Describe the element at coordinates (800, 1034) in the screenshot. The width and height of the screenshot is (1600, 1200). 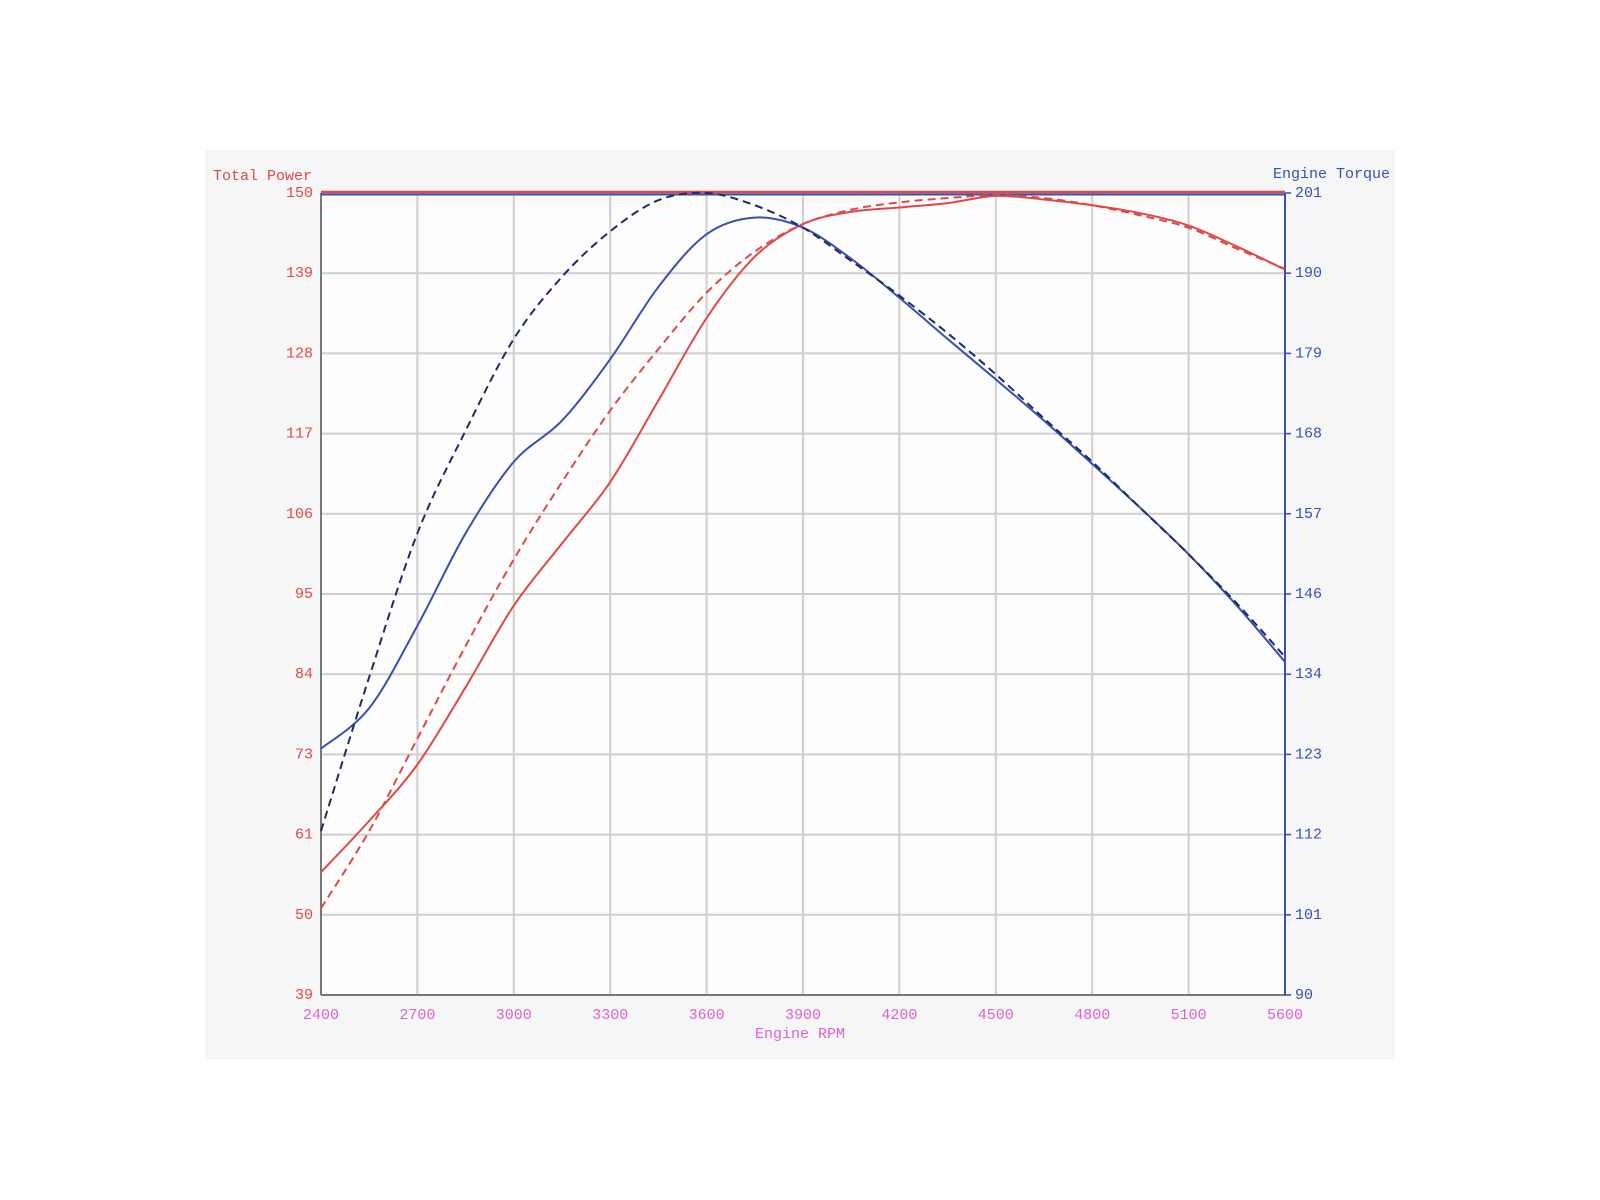
I see `x-axis-title: Engine RPM` at that location.